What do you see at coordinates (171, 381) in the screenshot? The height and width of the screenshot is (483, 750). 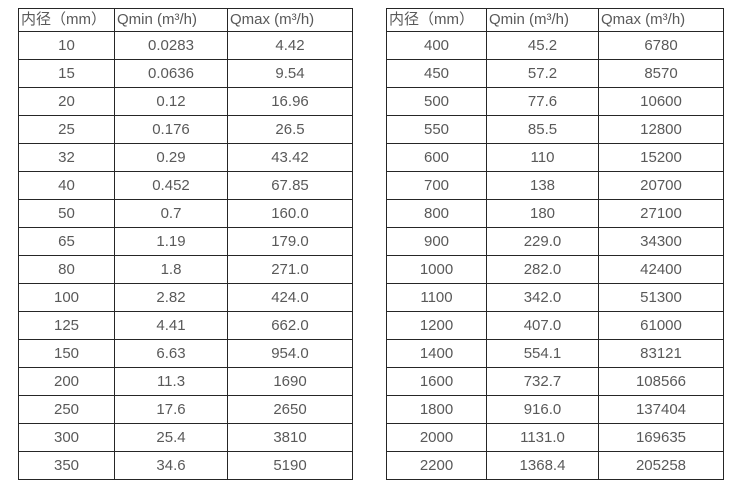 I see `cell: 11.3` at bounding box center [171, 381].